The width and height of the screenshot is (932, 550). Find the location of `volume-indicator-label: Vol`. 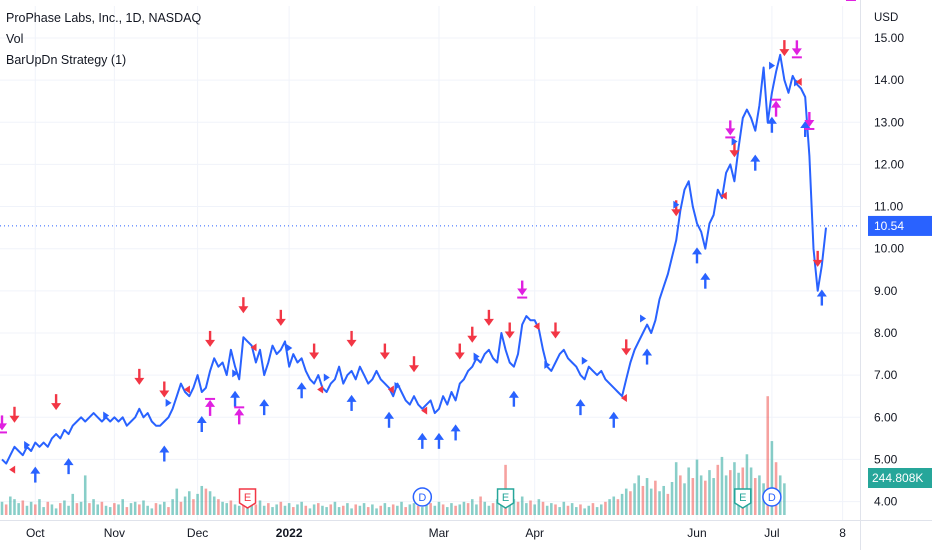

volume-indicator-label: Vol is located at coordinates (15, 39).